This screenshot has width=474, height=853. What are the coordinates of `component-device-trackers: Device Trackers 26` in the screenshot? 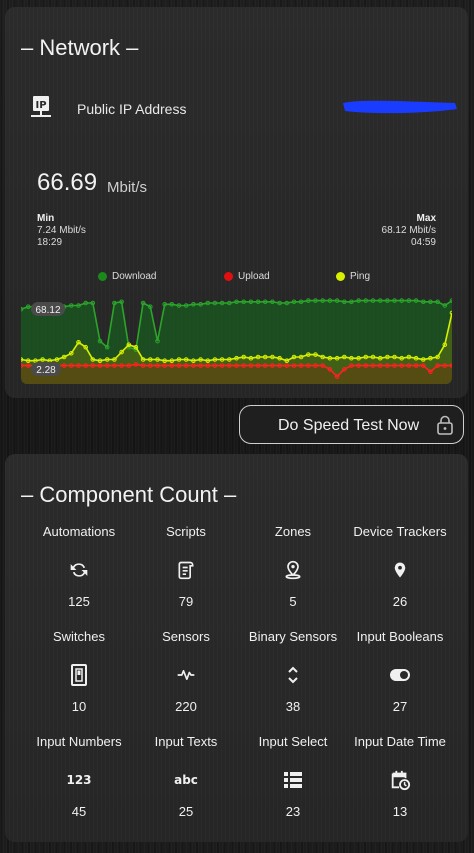 It's located at (400, 566).